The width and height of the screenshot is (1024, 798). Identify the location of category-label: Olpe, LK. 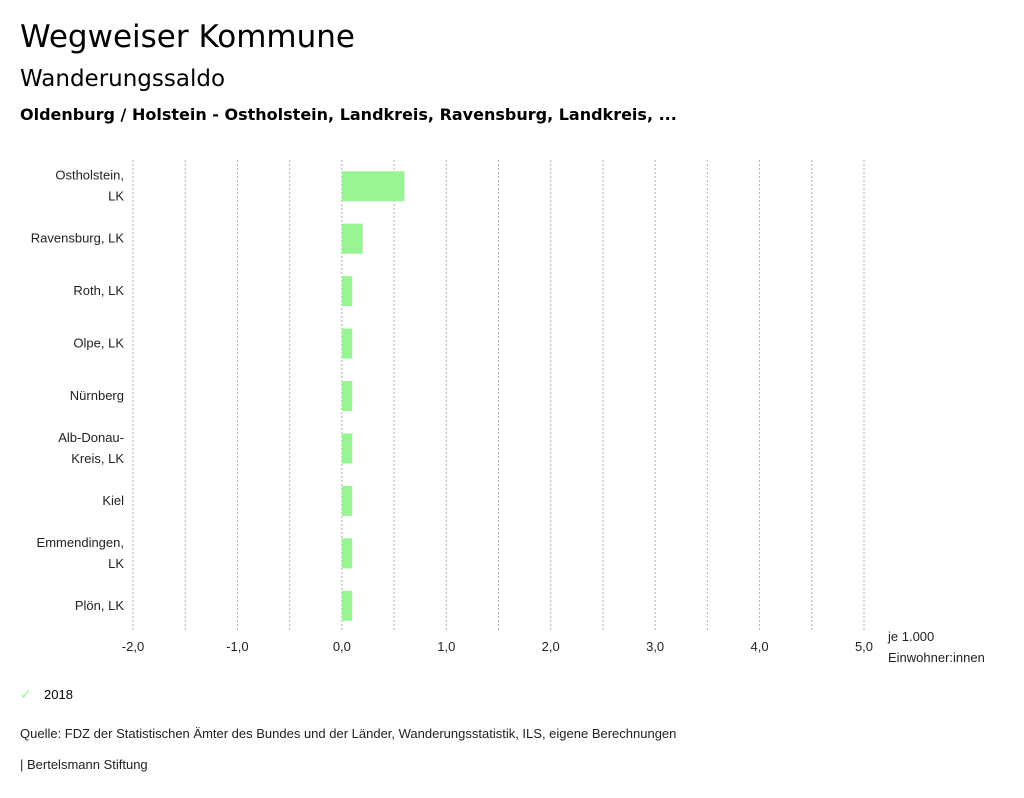
(98, 343).